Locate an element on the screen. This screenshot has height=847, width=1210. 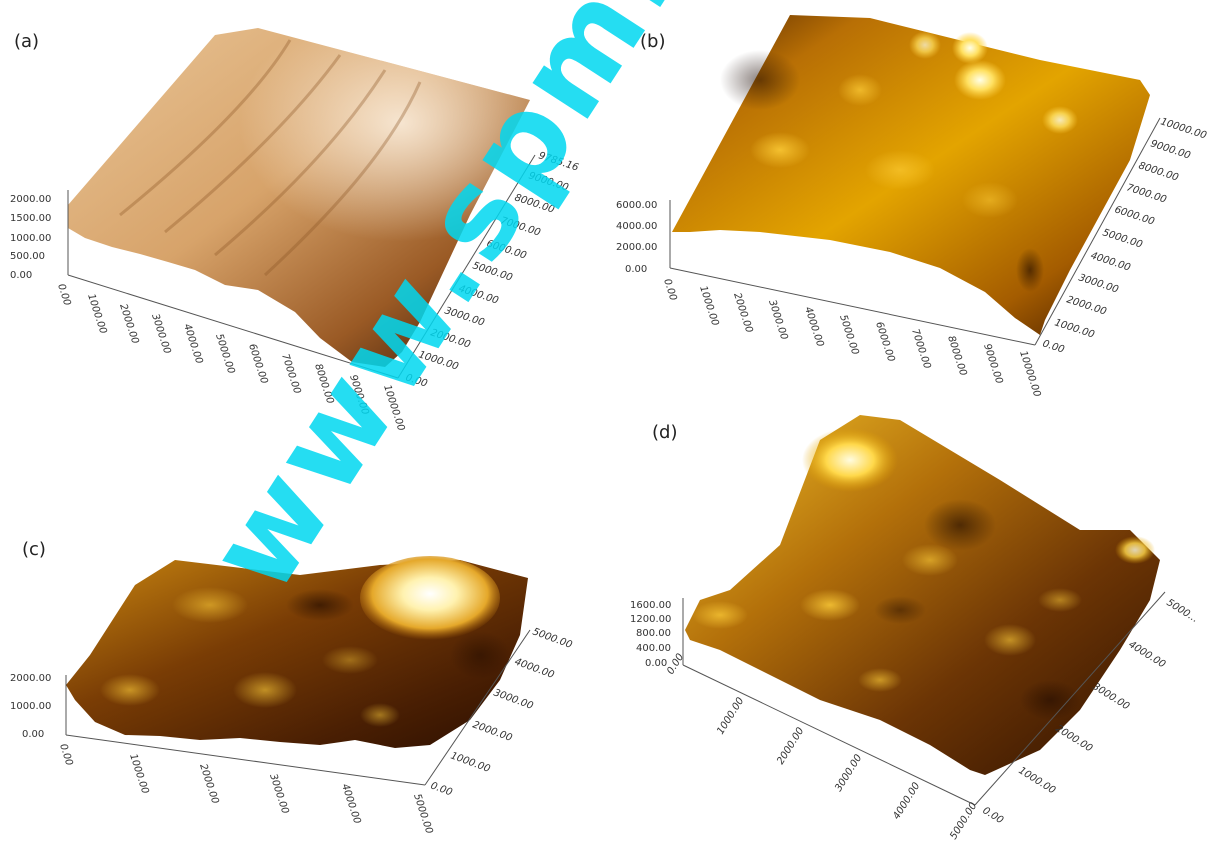
z-axis-ticks: 6000.00 4000.00 2000.00 0.00 is located at coordinates (636, 237).